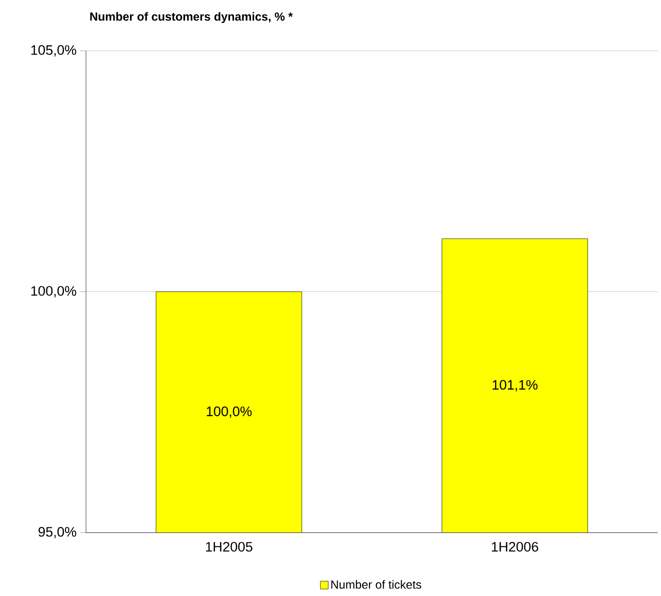 This screenshot has width=661, height=596. What do you see at coordinates (57, 532) in the screenshot?
I see `y-tick-label: 95,0%` at bounding box center [57, 532].